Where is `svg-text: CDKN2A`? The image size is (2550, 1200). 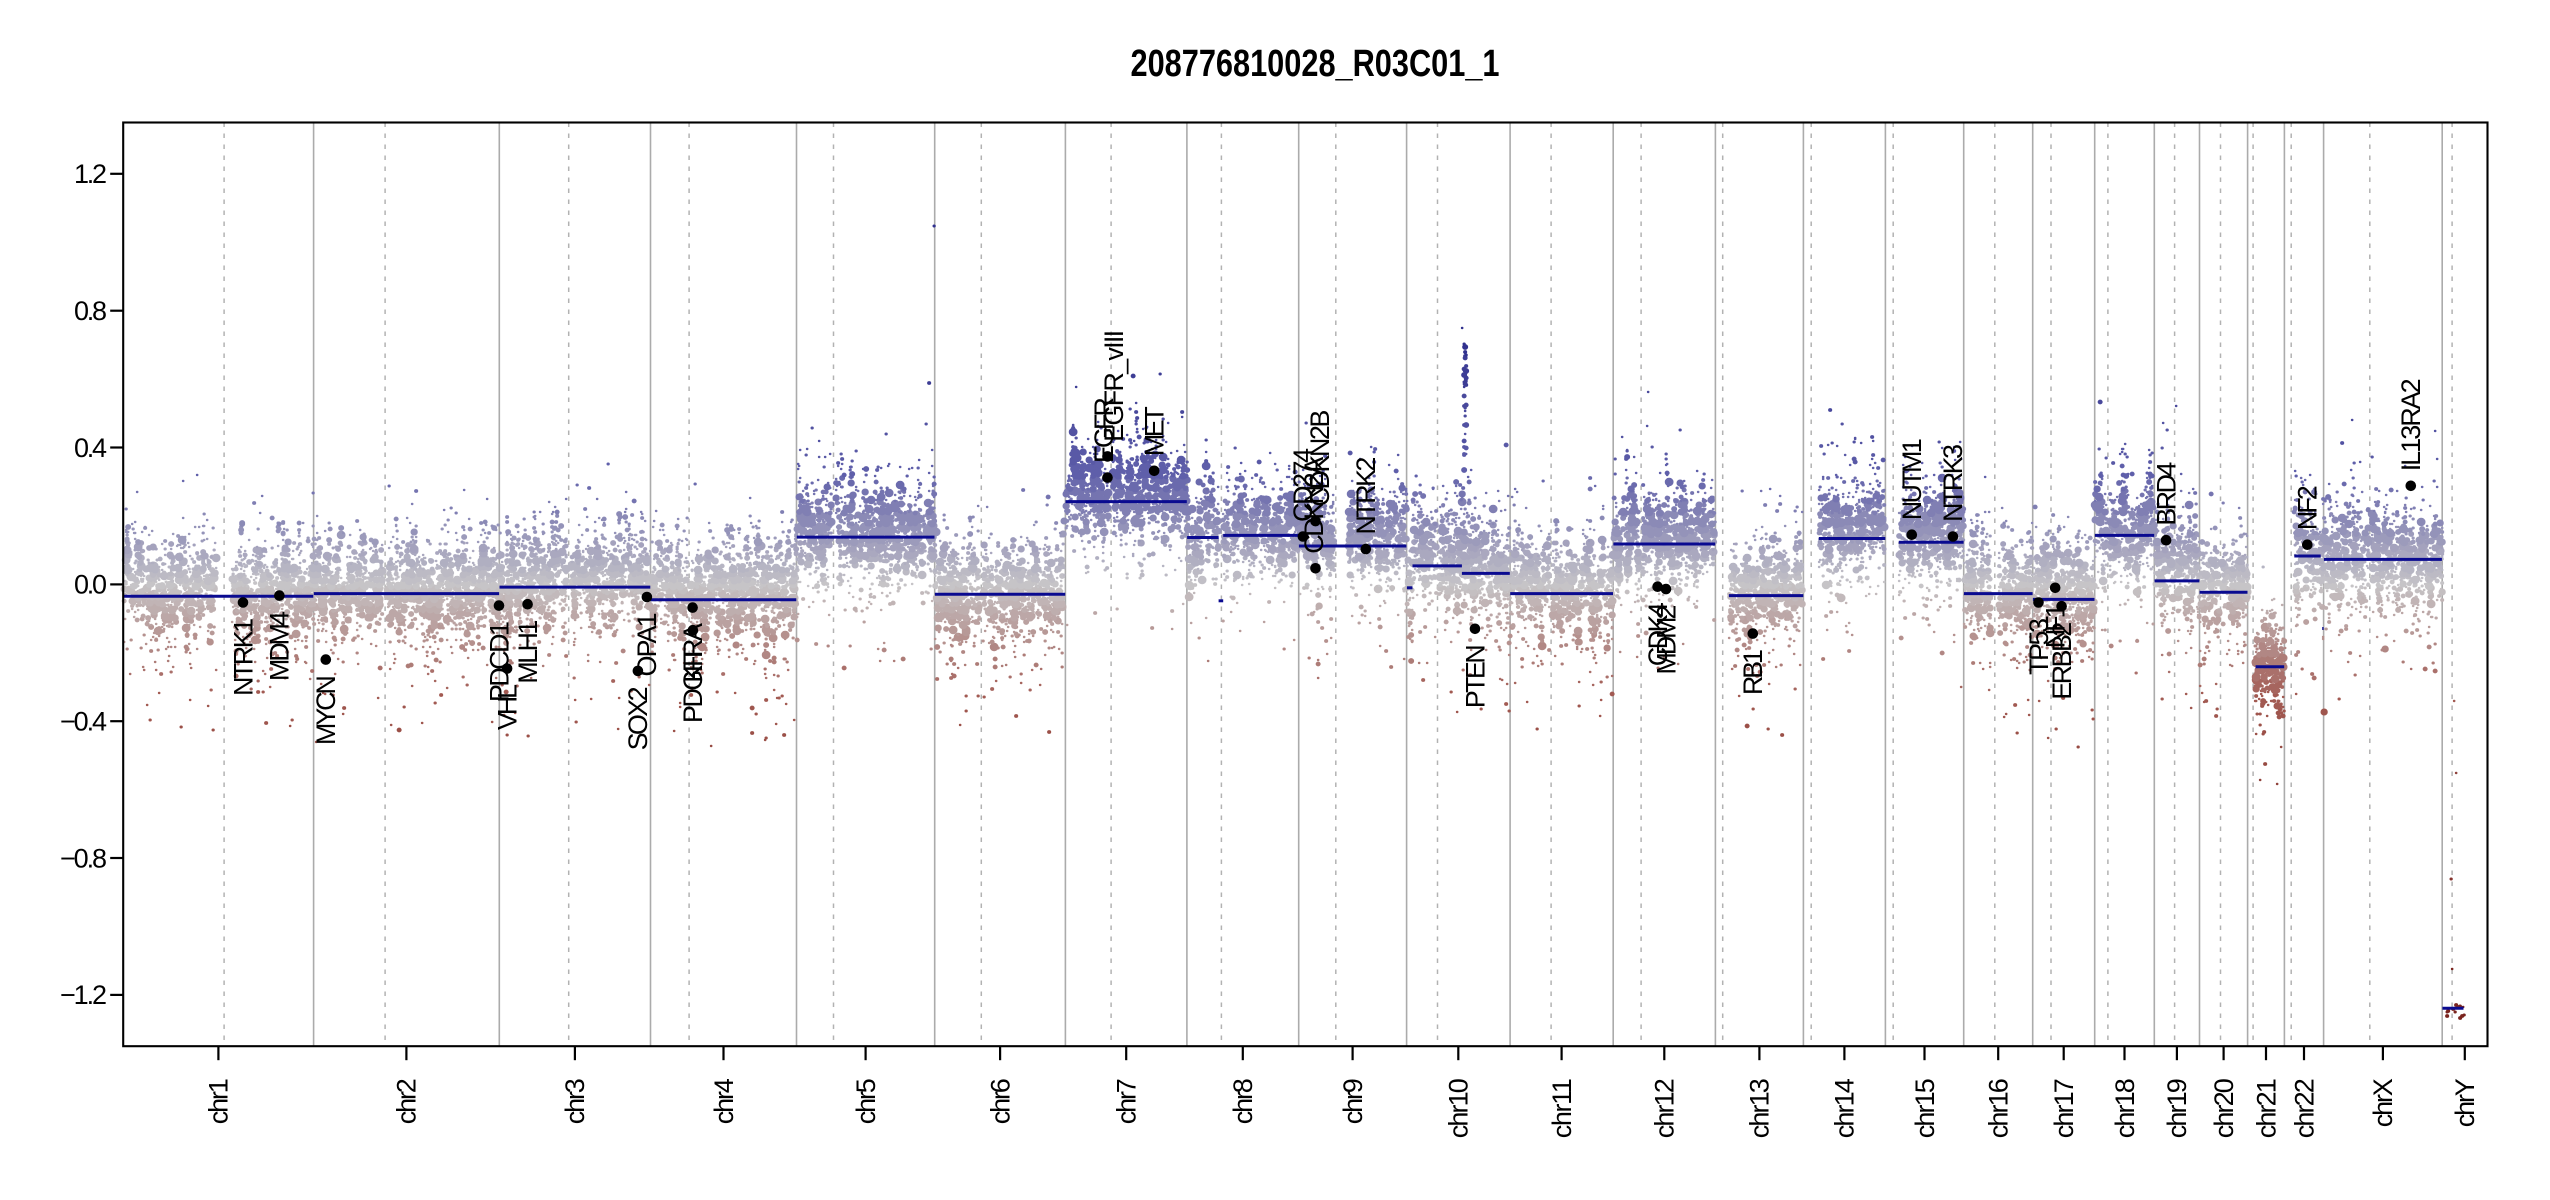
svg-text: CDKN2A is located at coordinates (1314, 505).